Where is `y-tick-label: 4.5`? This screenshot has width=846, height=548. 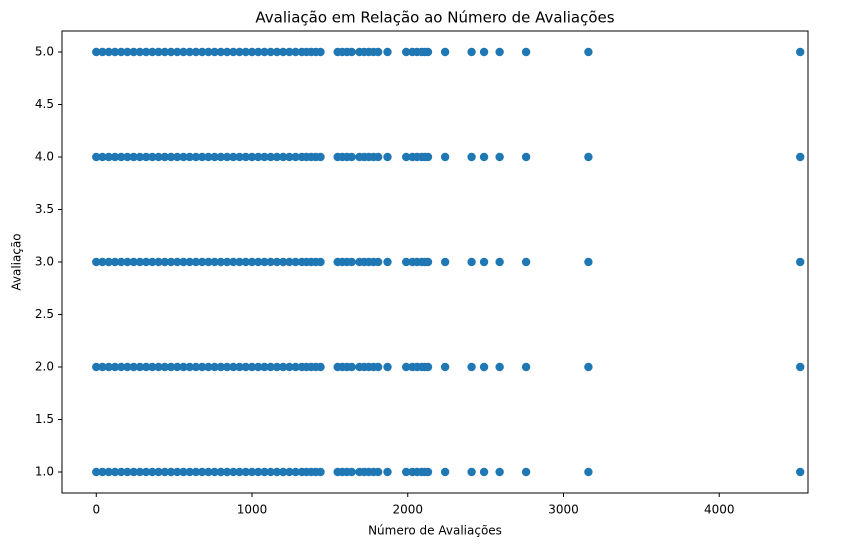
y-tick-label: 4.5 is located at coordinates (44, 104).